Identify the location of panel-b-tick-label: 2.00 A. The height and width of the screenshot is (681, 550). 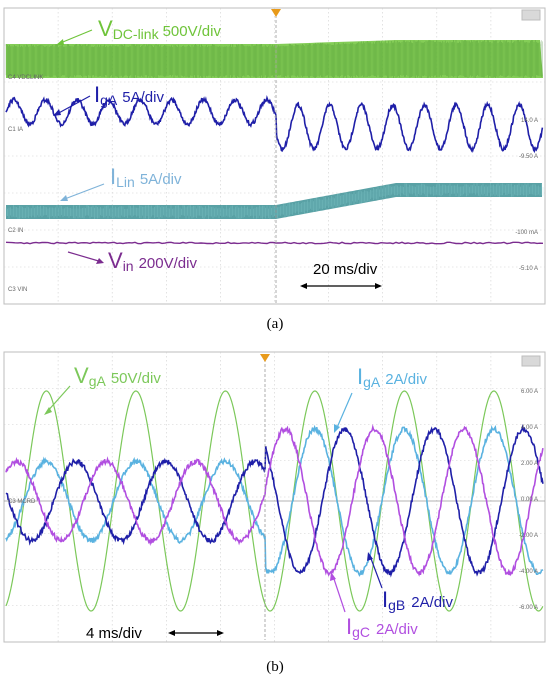
(529, 464).